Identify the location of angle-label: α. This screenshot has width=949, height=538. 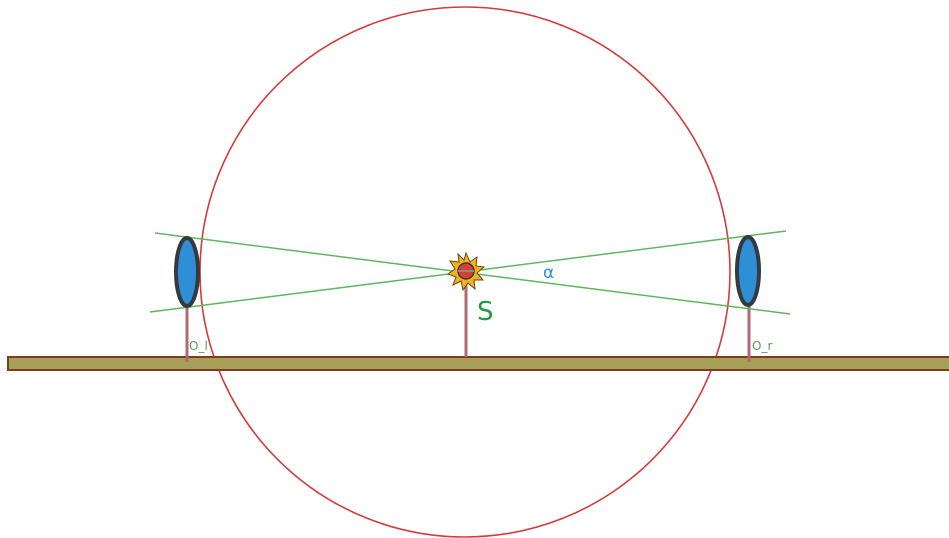
(548, 273).